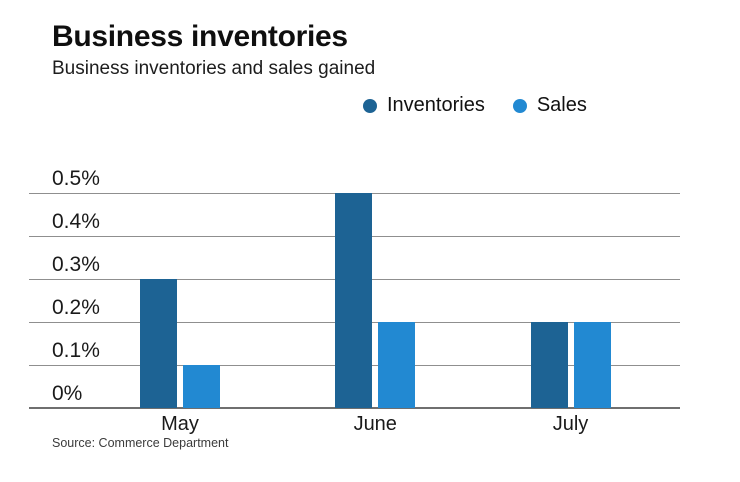 The image size is (740, 482). I want to click on chart-subtitle: Business inventories and sales gained, so click(214, 68).